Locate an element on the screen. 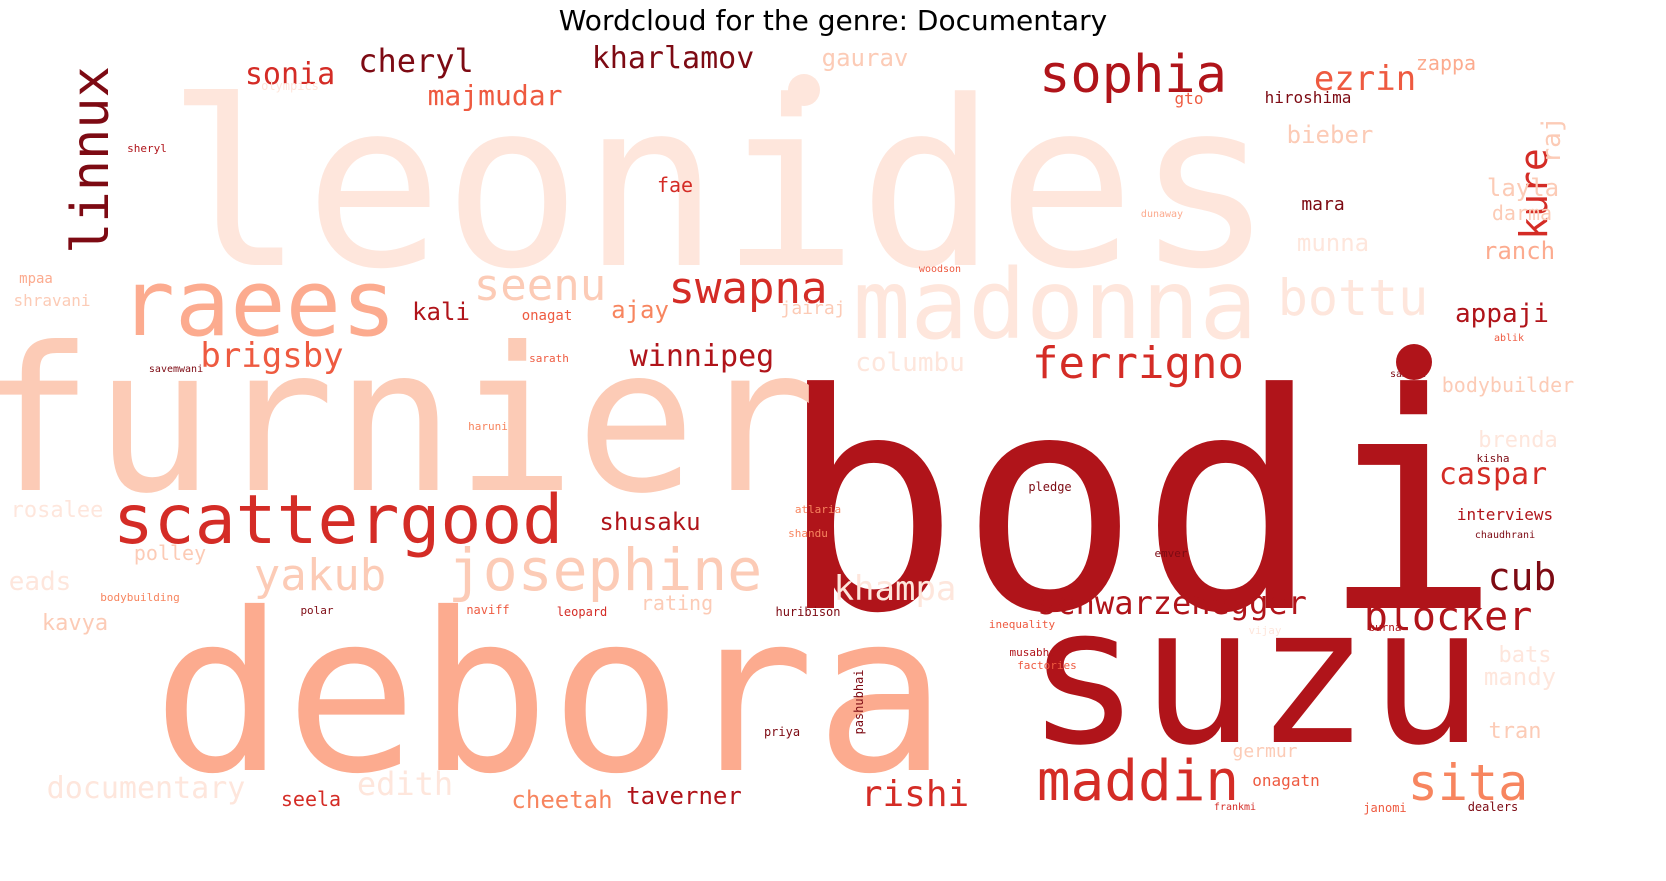 This screenshot has height=881, width=1666. word-seenu: seenu is located at coordinates (540, 285).